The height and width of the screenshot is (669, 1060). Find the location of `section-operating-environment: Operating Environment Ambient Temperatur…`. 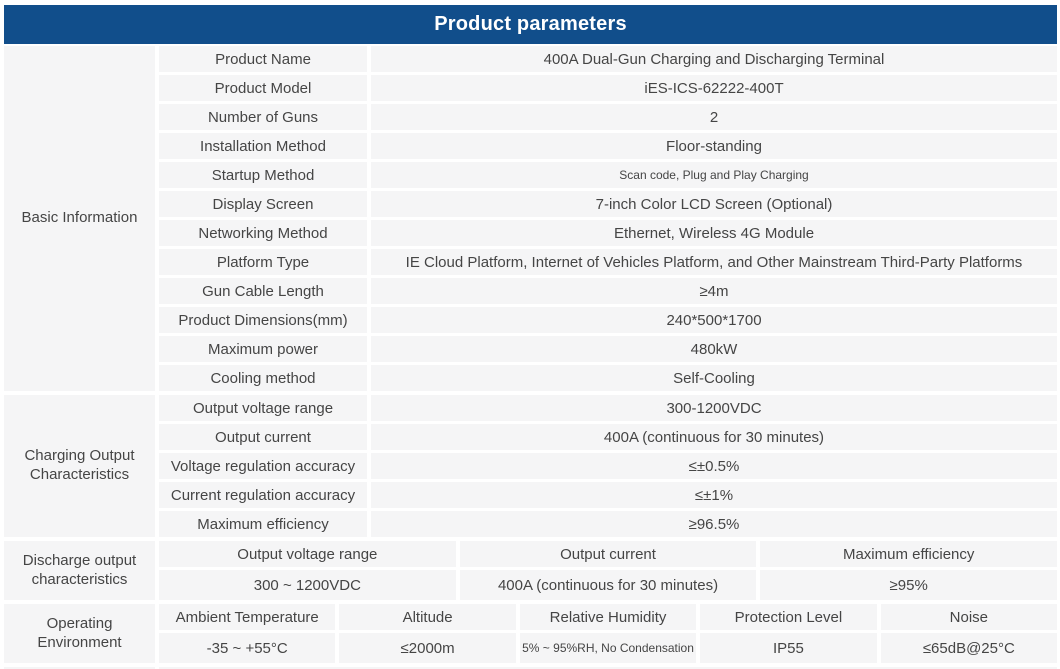

section-operating-environment: Operating Environment Ambient Temperatur… is located at coordinates (531, 633).